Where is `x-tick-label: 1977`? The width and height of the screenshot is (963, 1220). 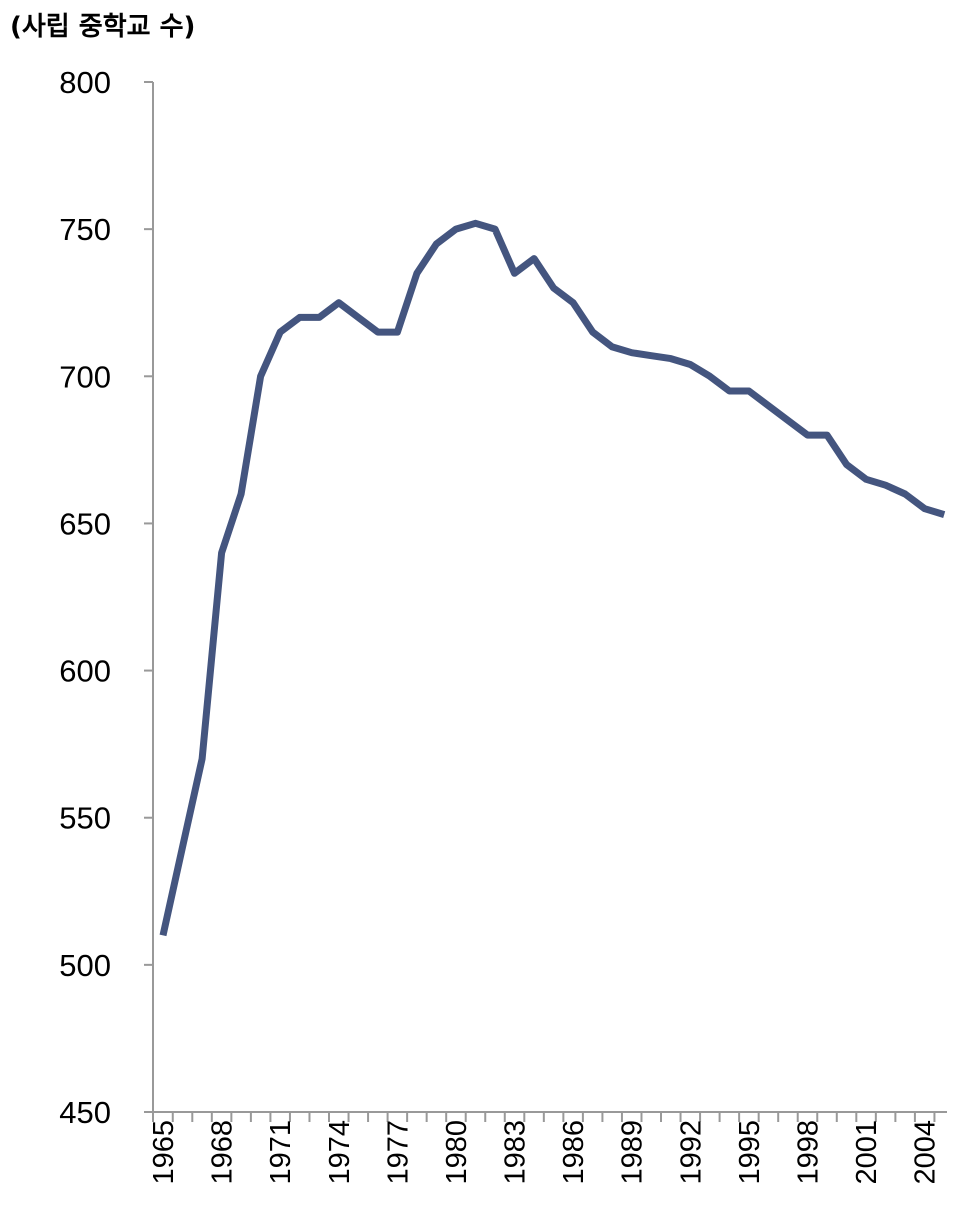
x-tick-label: 1977 is located at coordinates (398, 1152).